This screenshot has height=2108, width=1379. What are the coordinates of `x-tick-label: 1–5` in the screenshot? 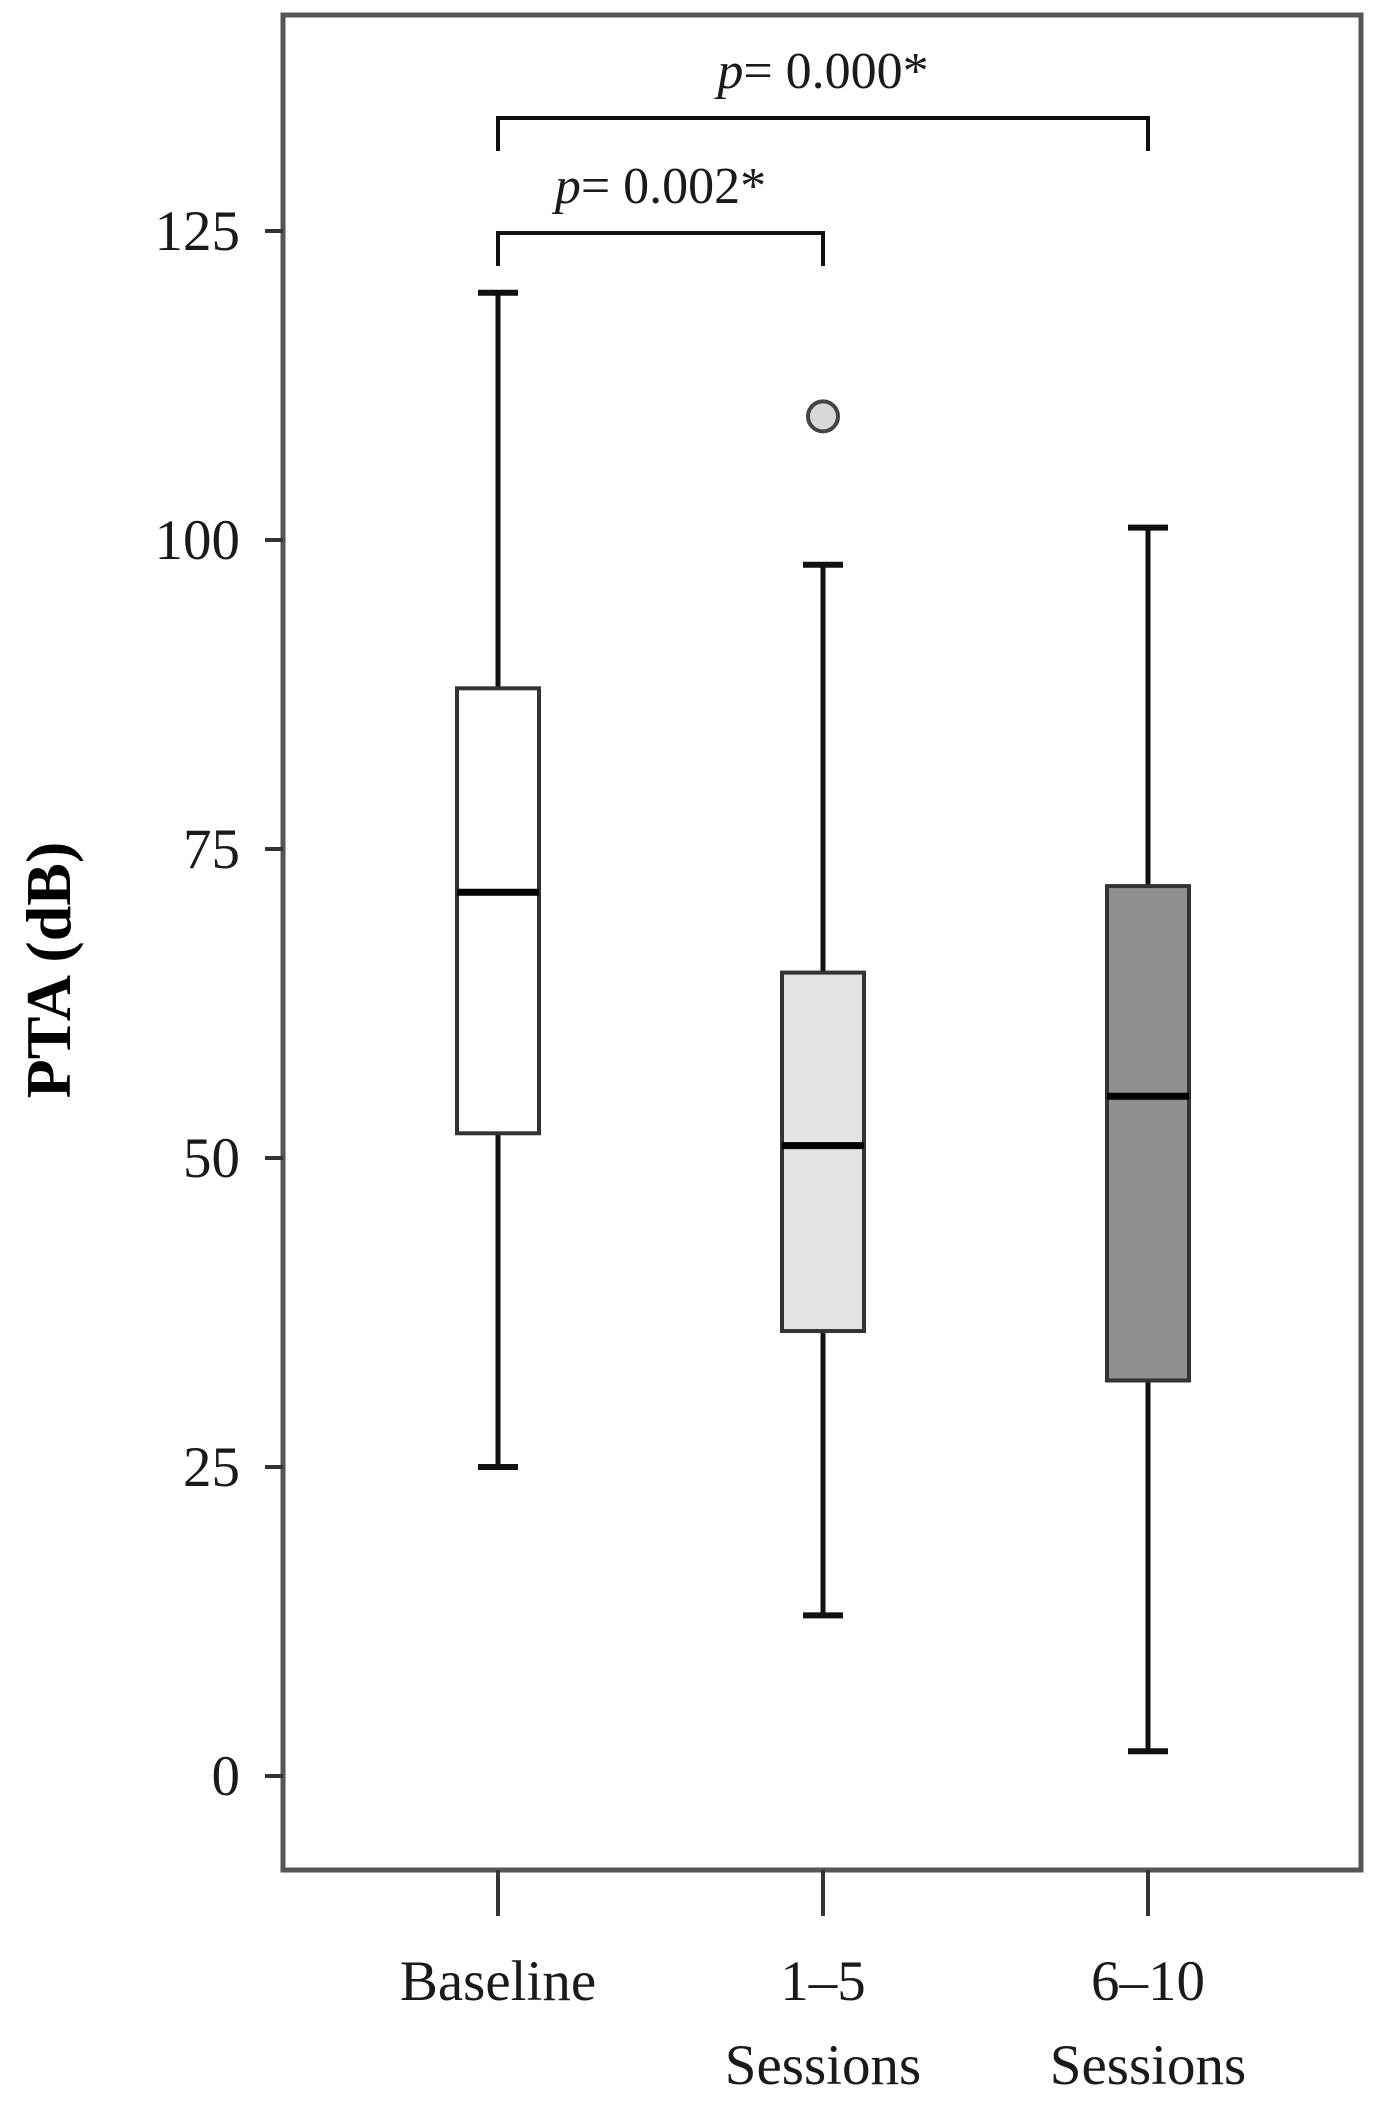 It's located at (823, 1981).